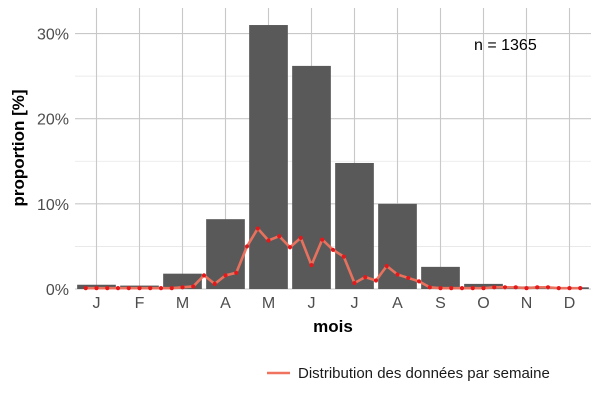 The height and width of the screenshot is (400, 600). Describe the element at coordinates (140, 303) in the screenshot. I see `x-tick-label: F` at that location.